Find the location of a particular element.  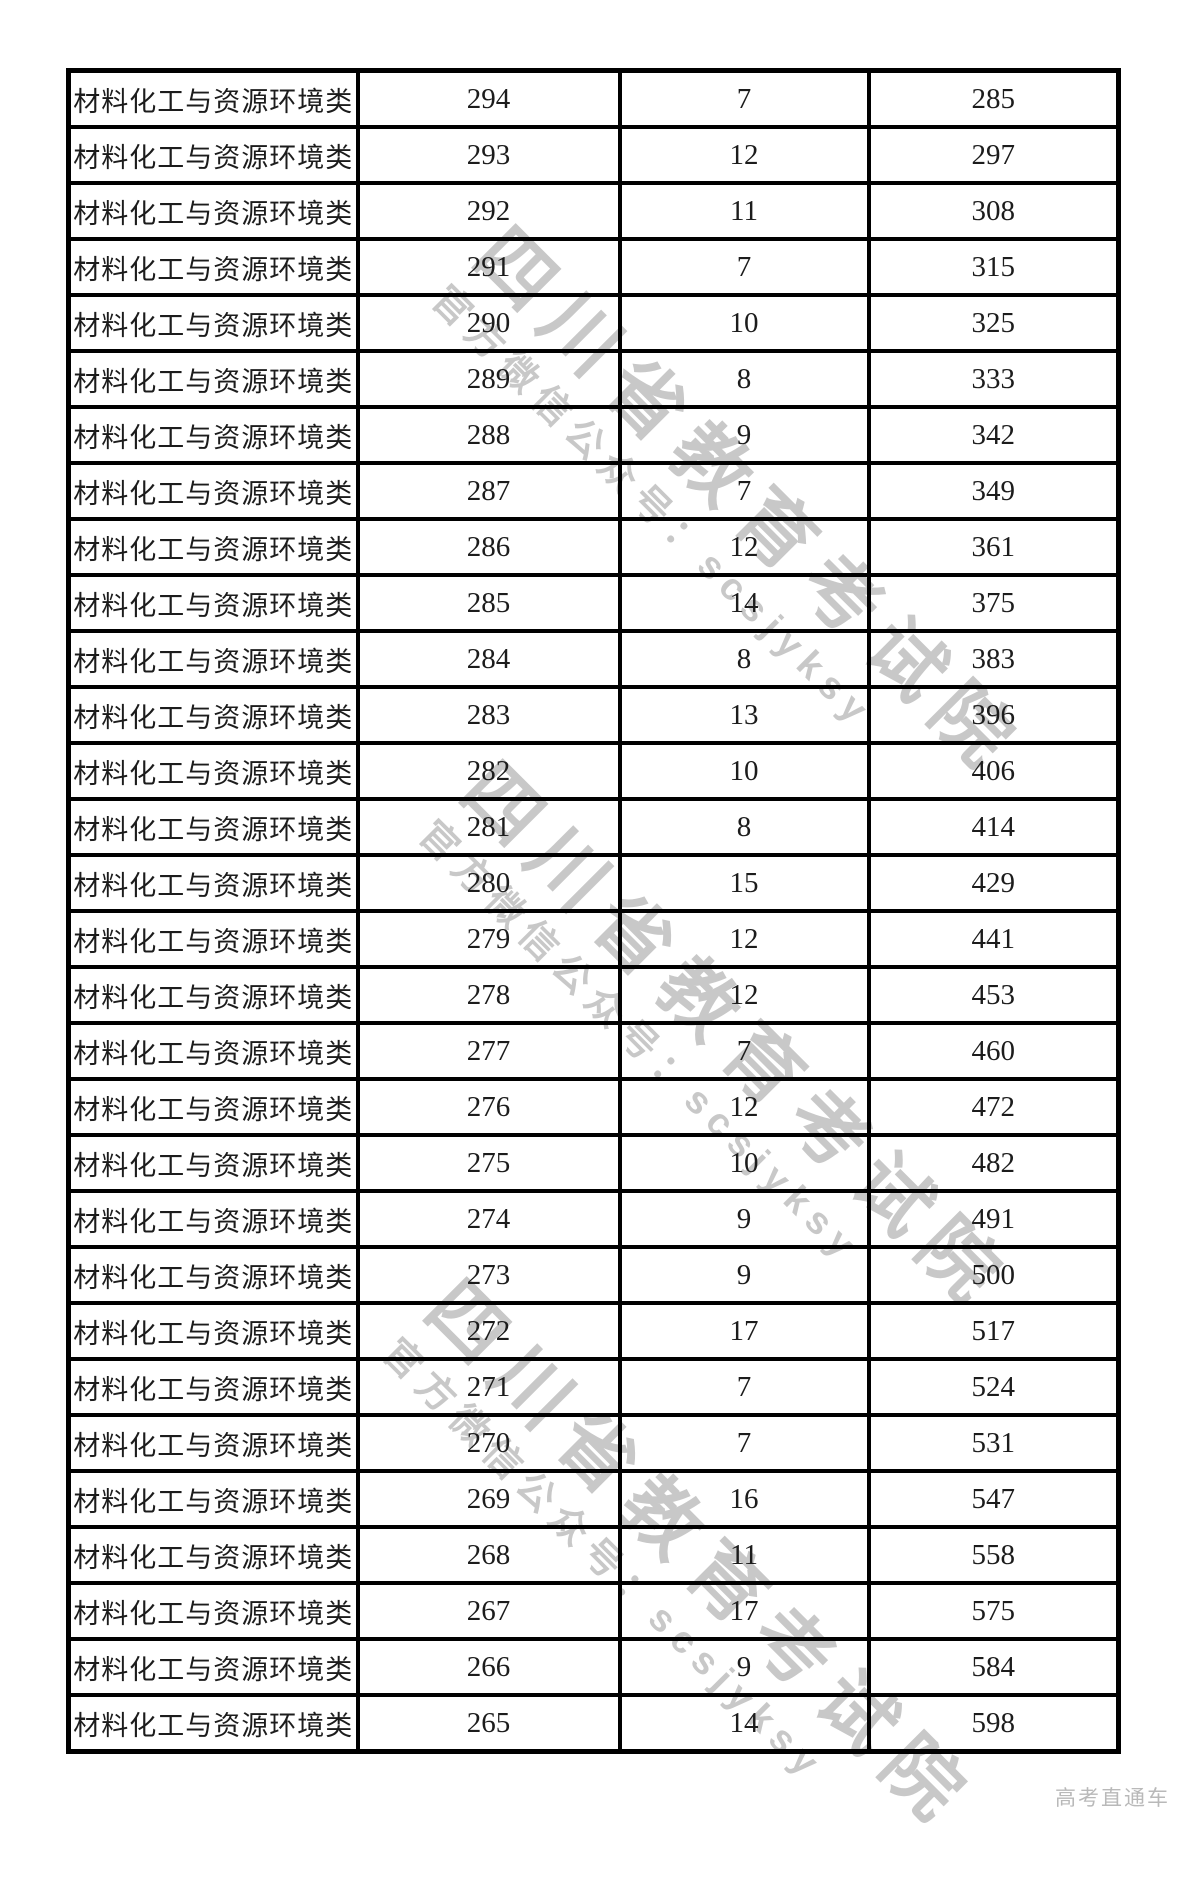

cell-cumulative: 460 is located at coordinates (993, 1051).